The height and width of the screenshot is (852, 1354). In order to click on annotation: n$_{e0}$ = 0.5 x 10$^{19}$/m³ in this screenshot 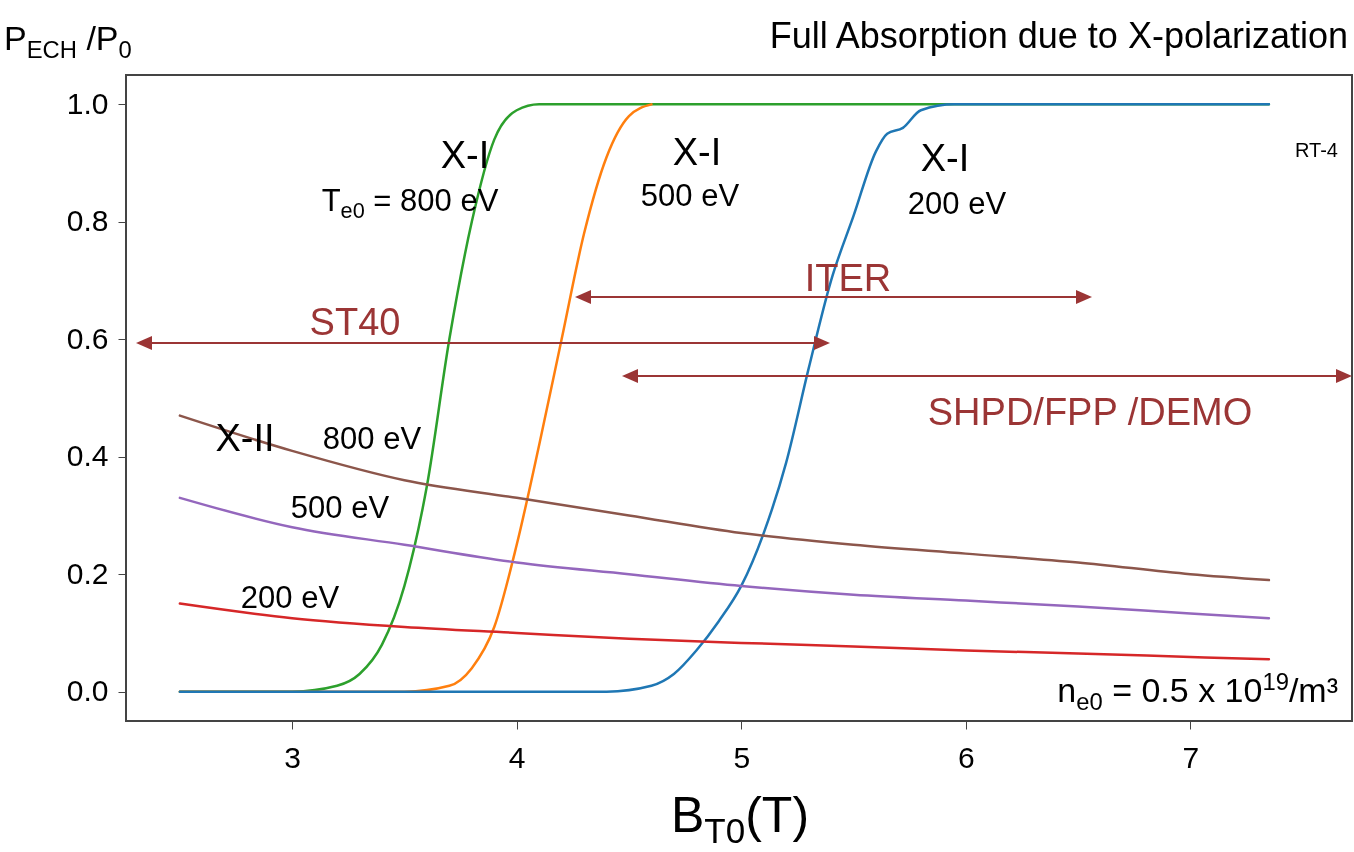, I will do `click(1197, 691)`.